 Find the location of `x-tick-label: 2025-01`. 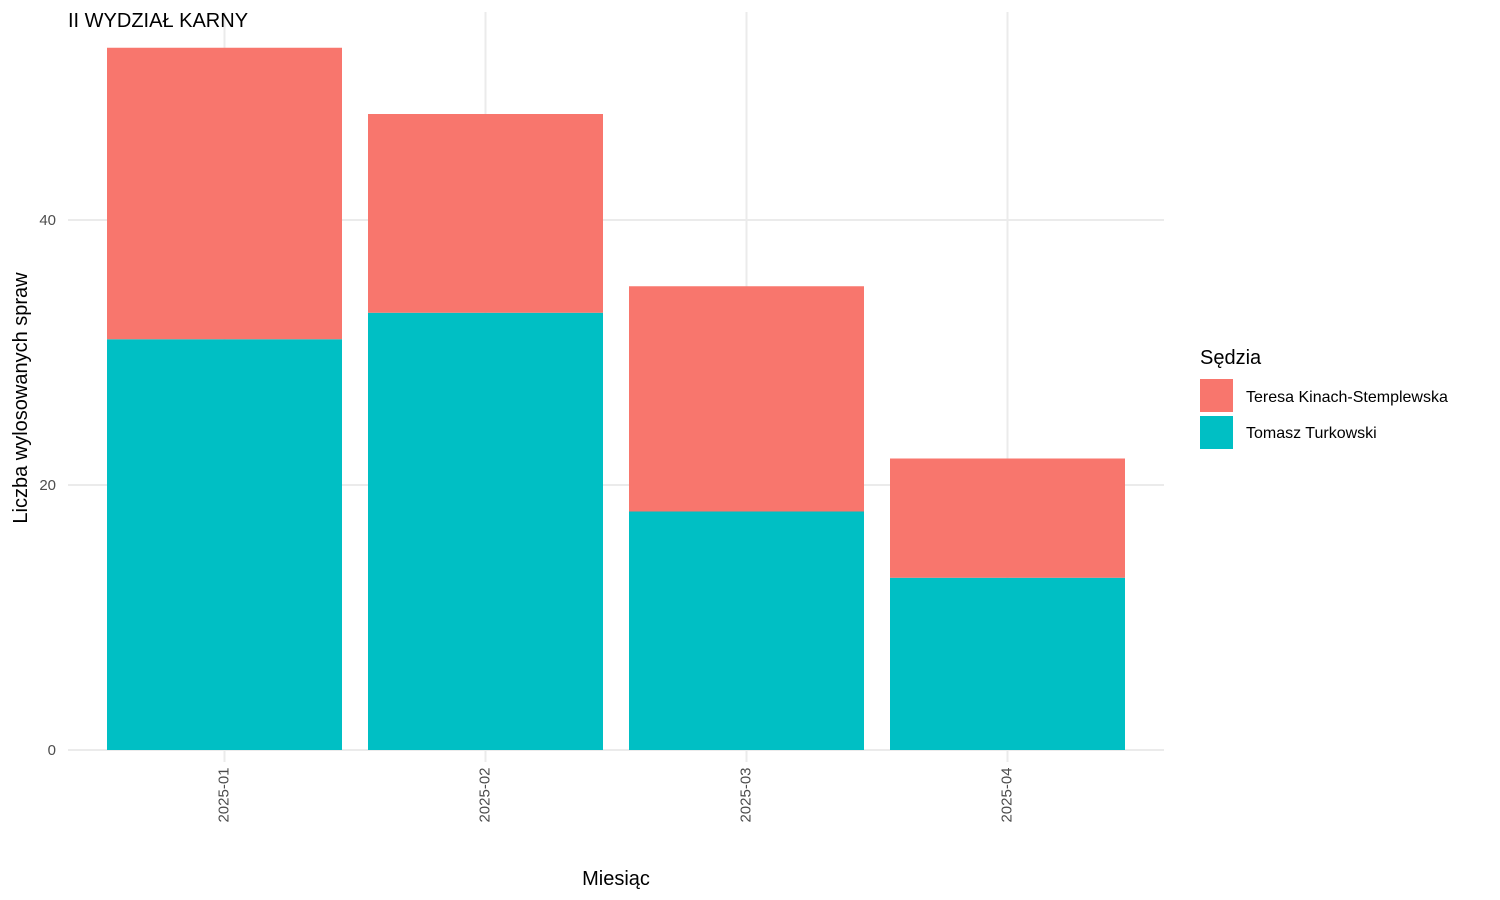

x-tick-label: 2025-01 is located at coordinates (223, 794).